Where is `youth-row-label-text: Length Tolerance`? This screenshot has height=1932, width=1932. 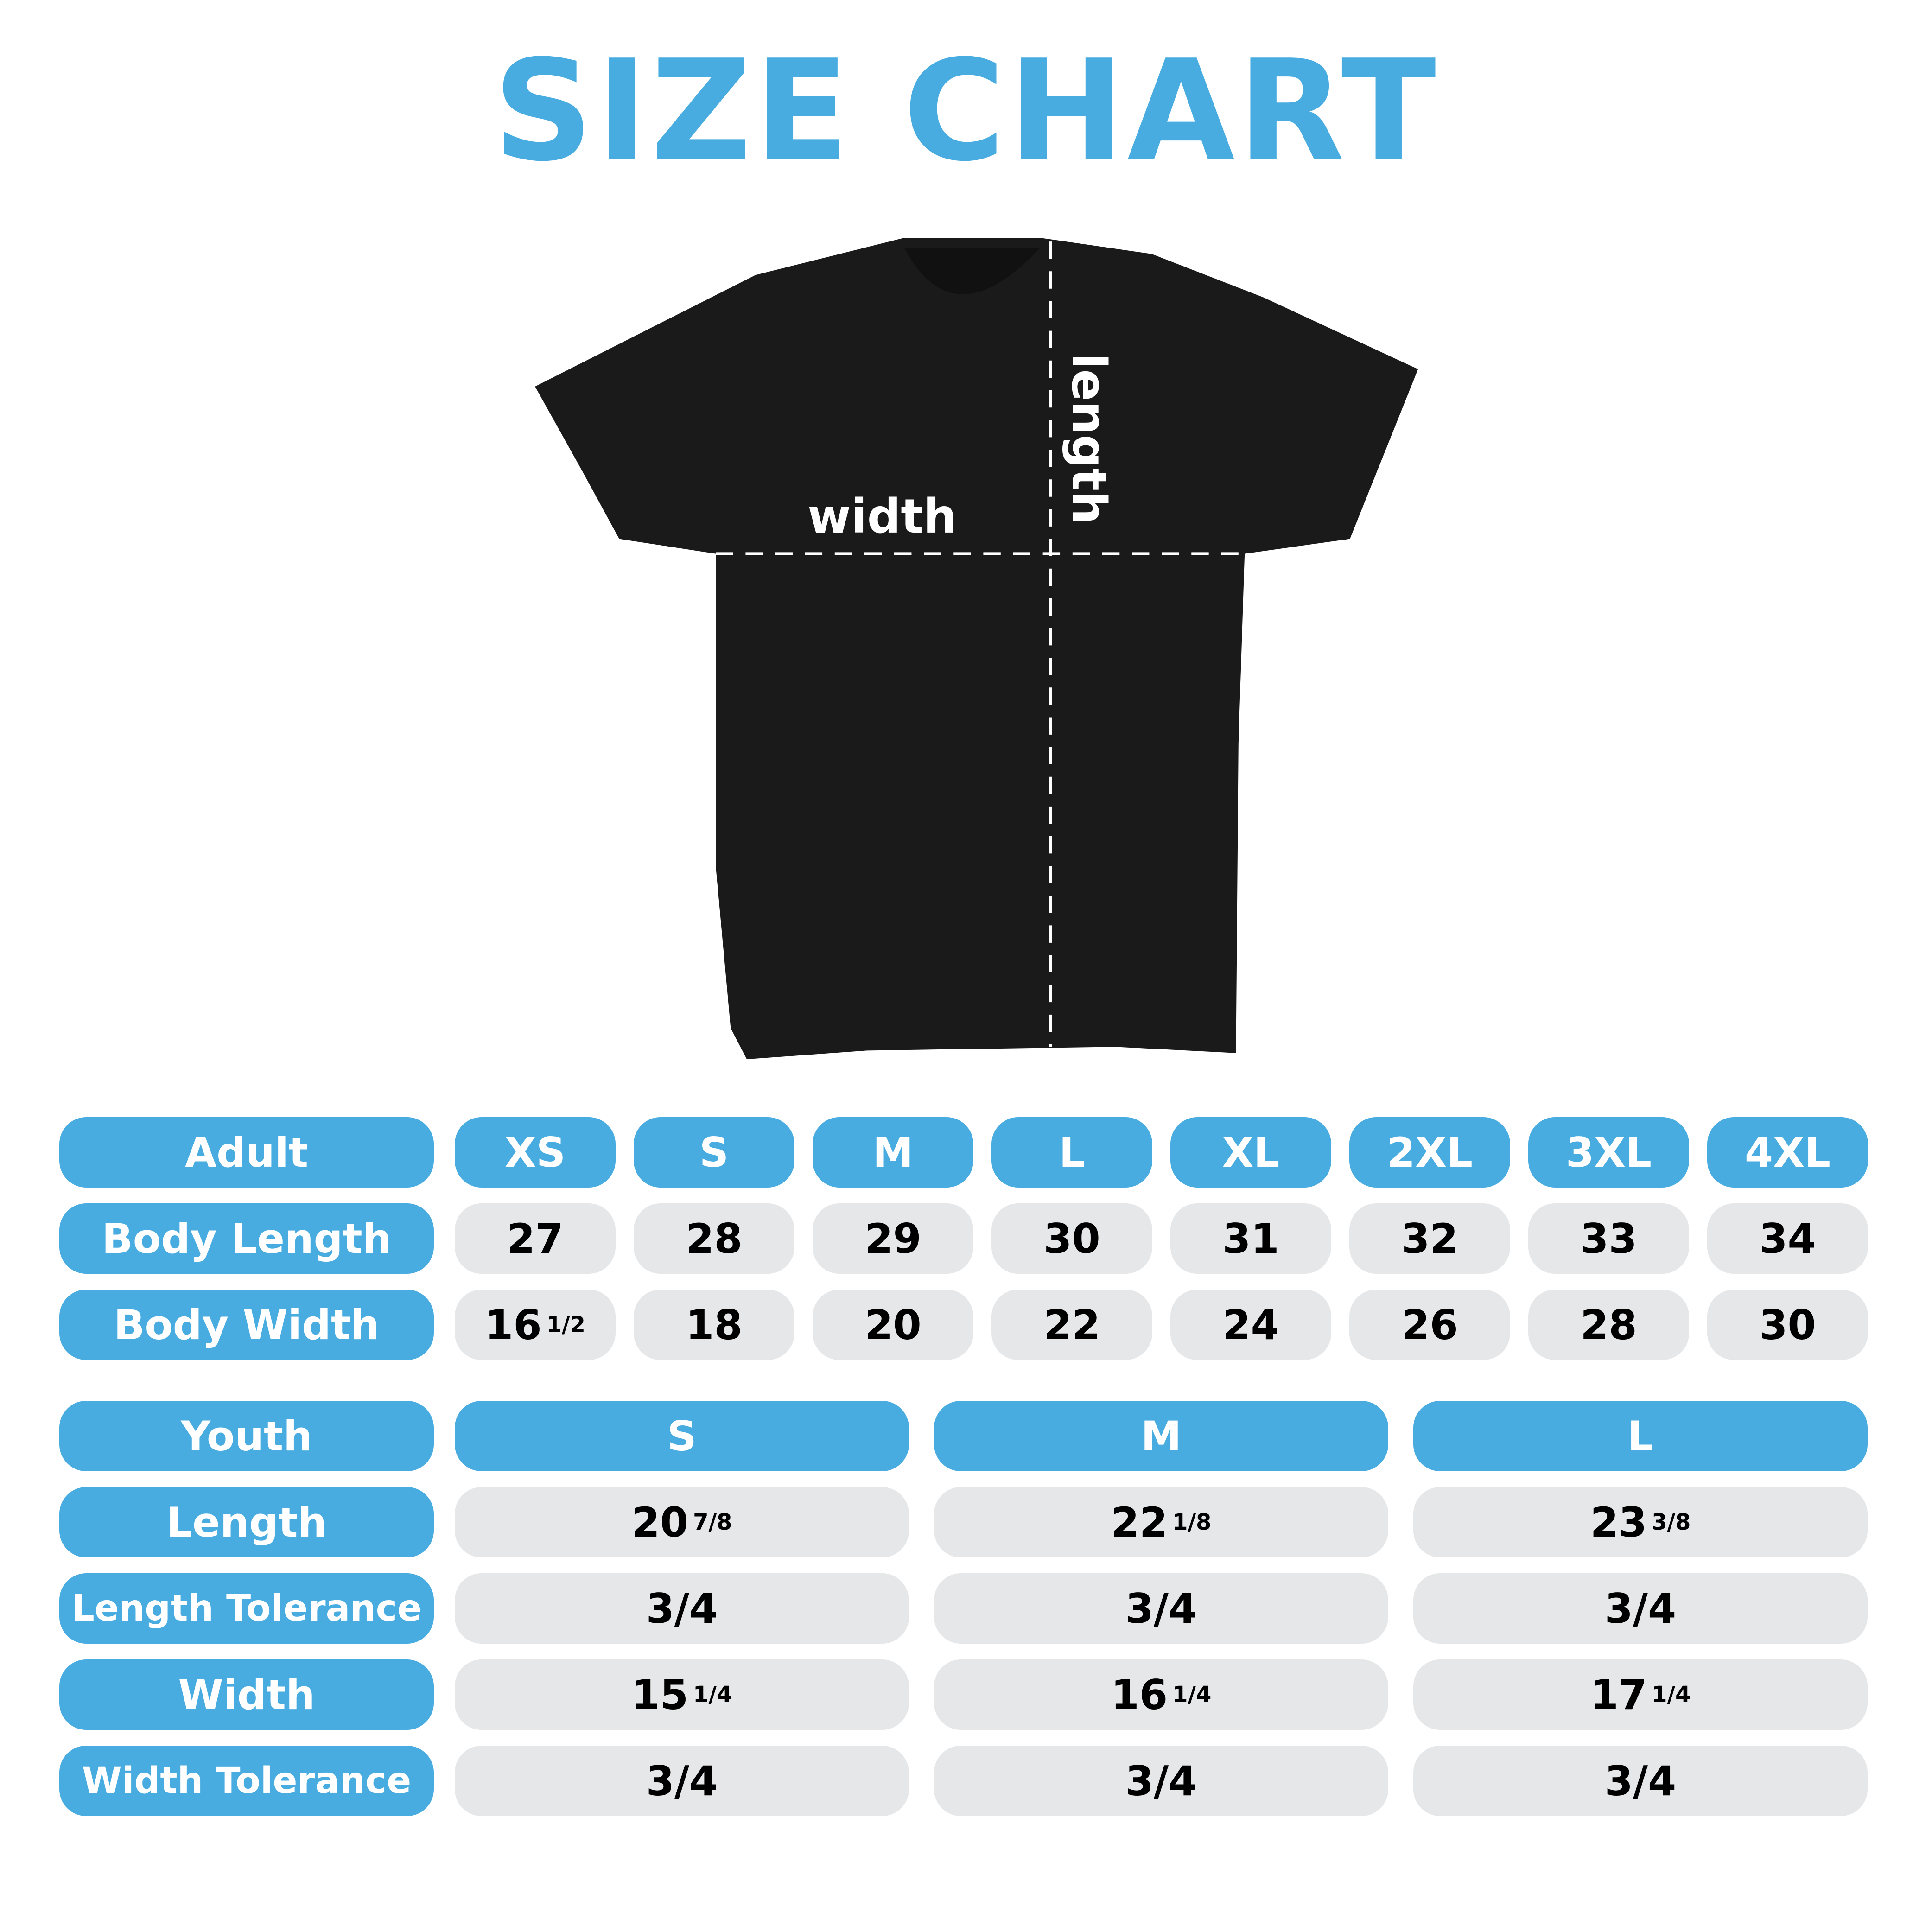 youth-row-label-text: Length Tolerance is located at coordinates (246, 1608).